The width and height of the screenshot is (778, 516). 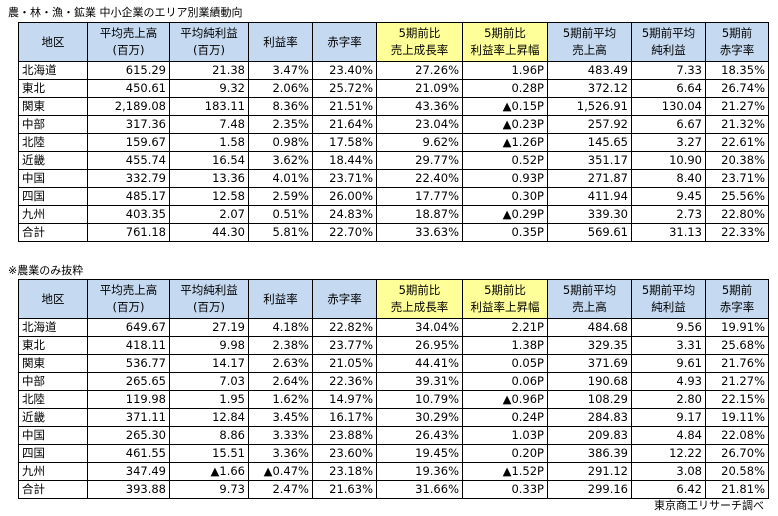 I want to click on header-text: 5期前比, so click(x=419, y=290).